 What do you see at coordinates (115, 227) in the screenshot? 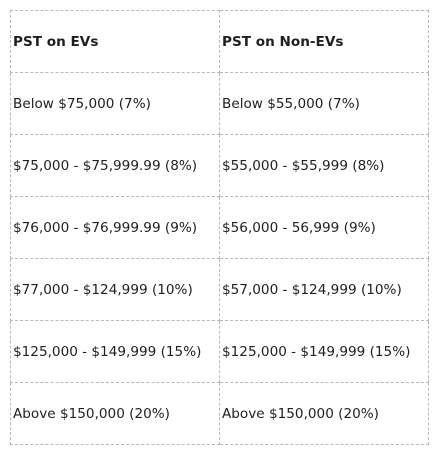
I see `cell-evs: $76,000 - $76,999.99 (9%)` at bounding box center [115, 227].